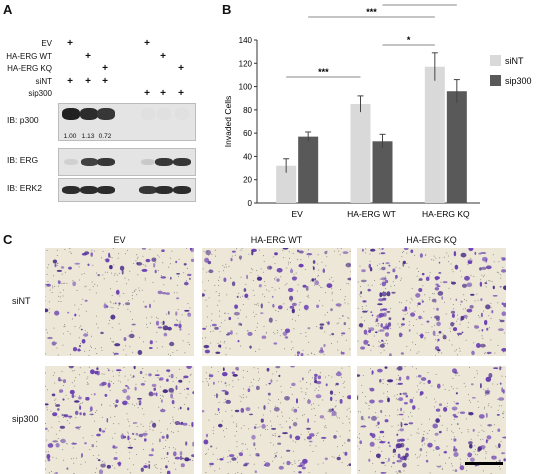 This screenshot has width=550, height=474. What do you see at coordinates (246, 63) in the screenshot?
I see `y-tick-label: 120` at bounding box center [246, 63].